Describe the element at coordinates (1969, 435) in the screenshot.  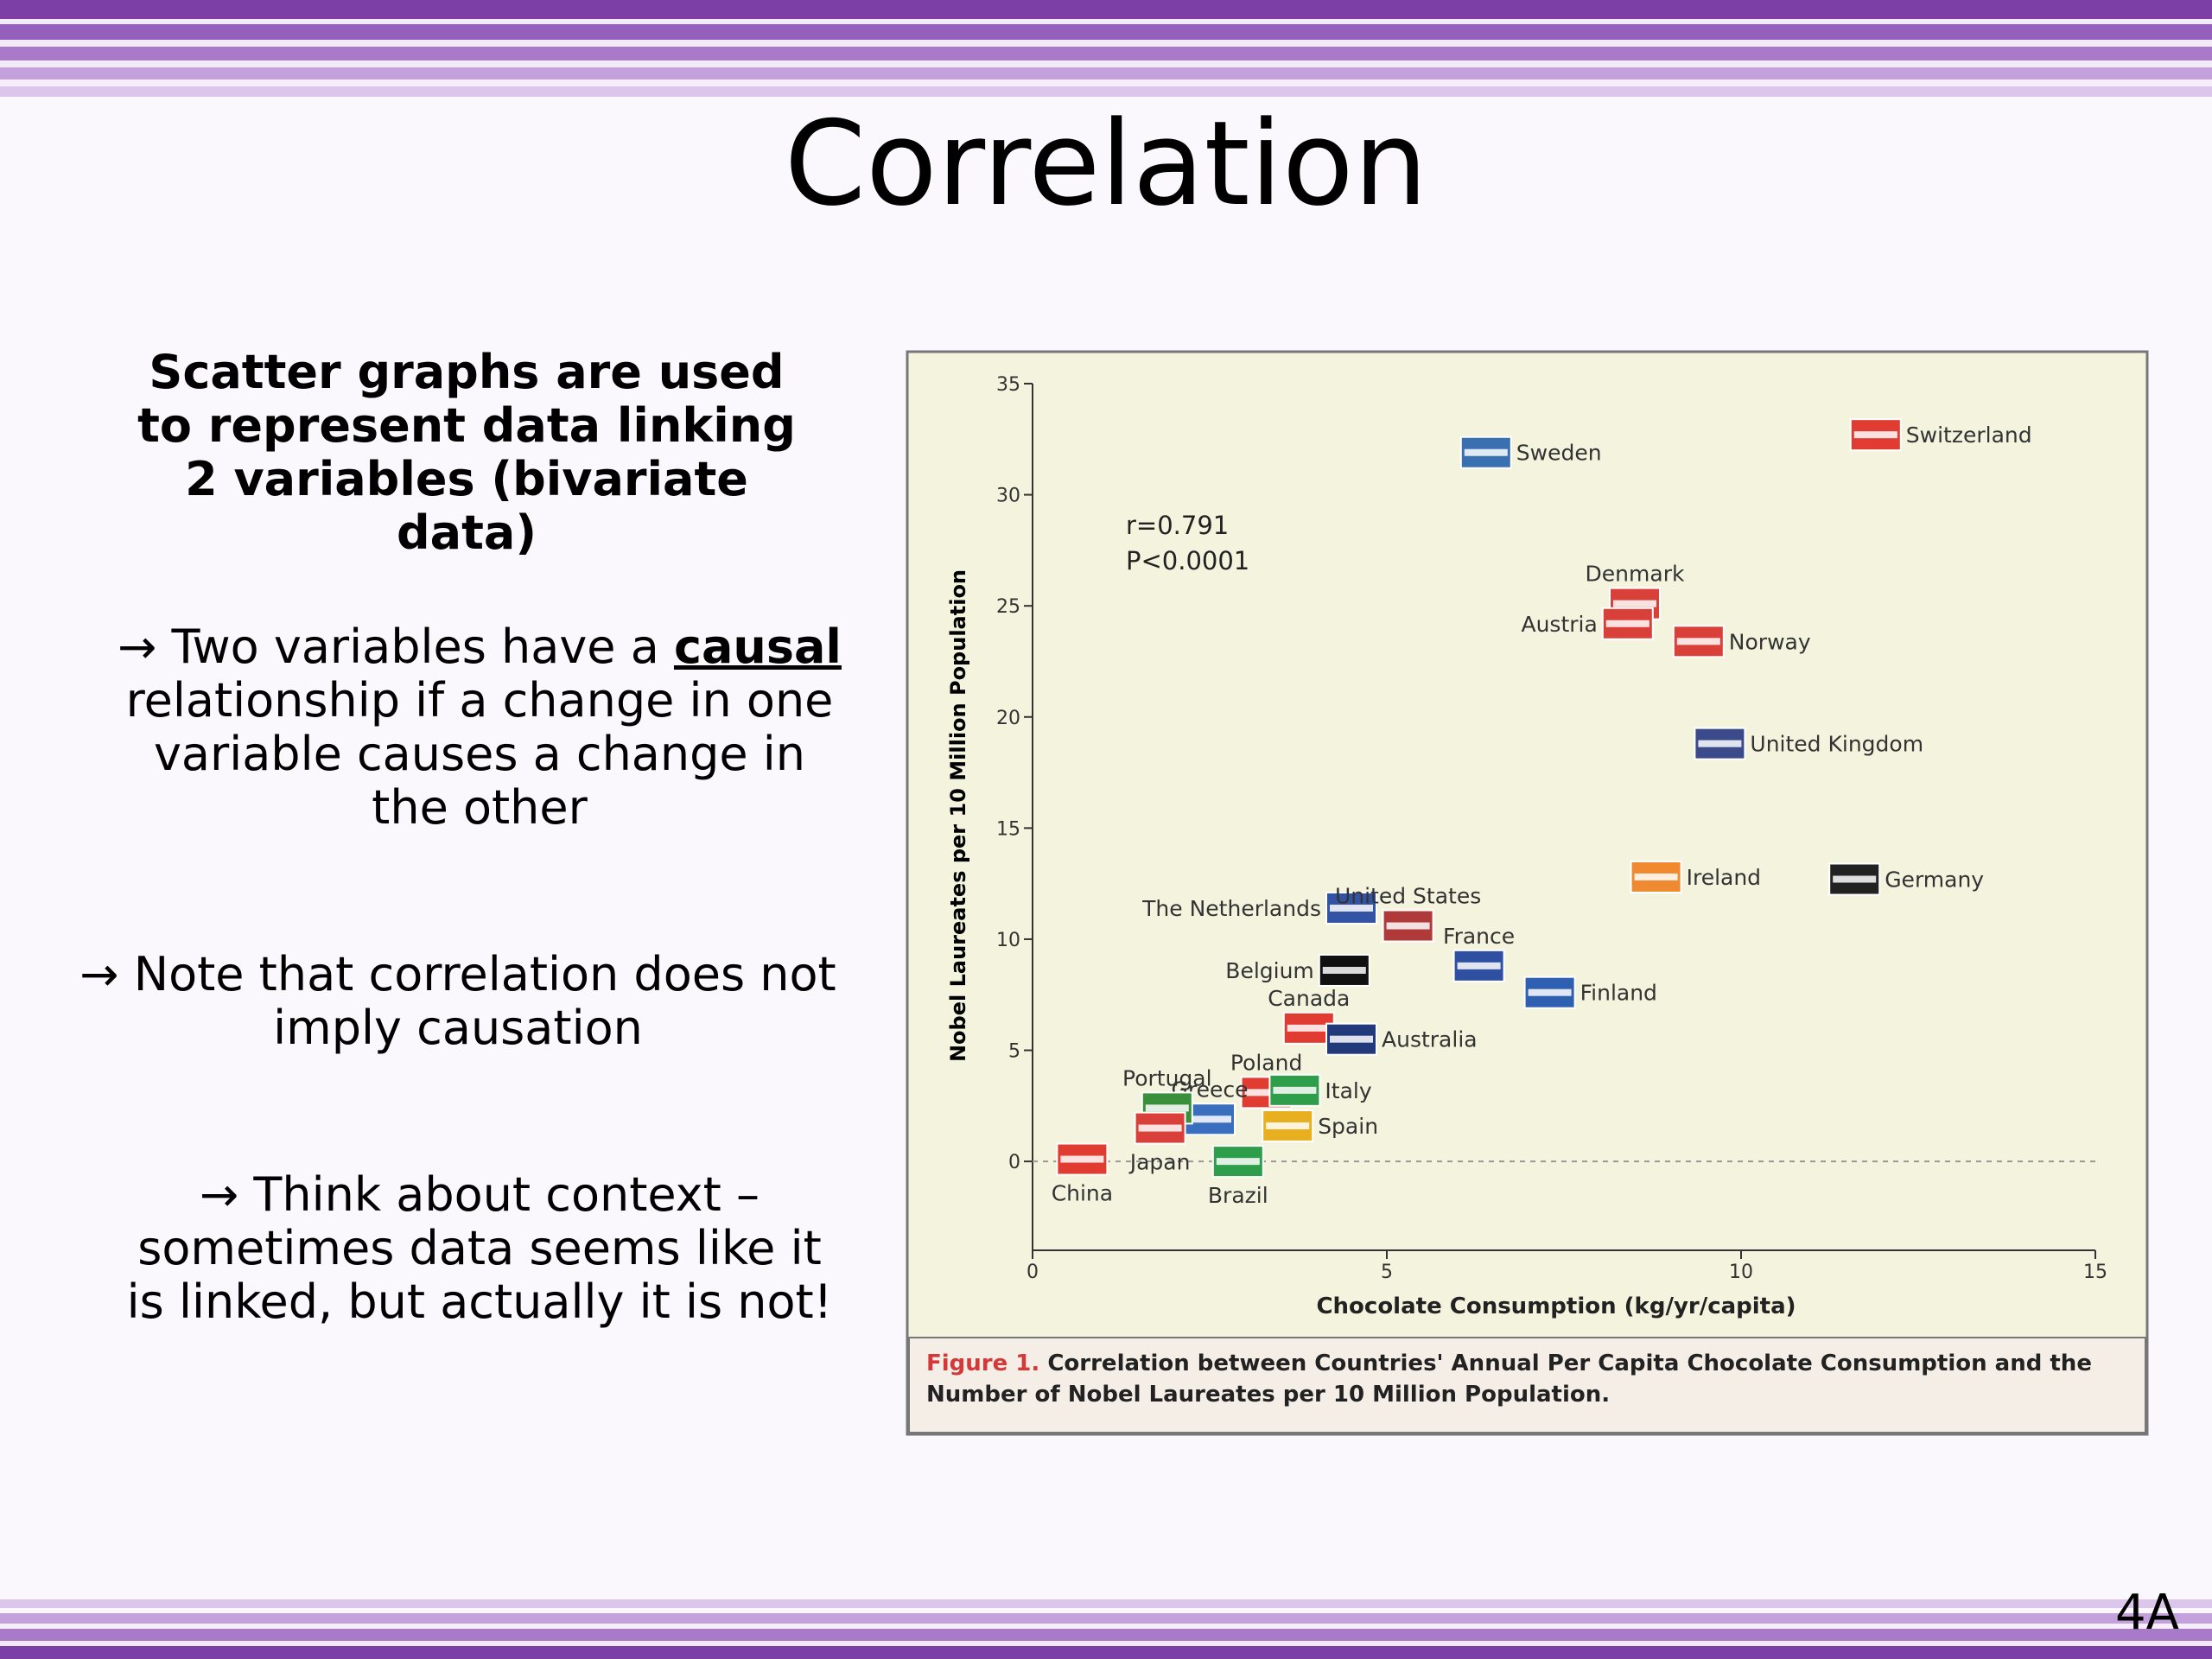
I see `point-label: Switzerland` at that location.